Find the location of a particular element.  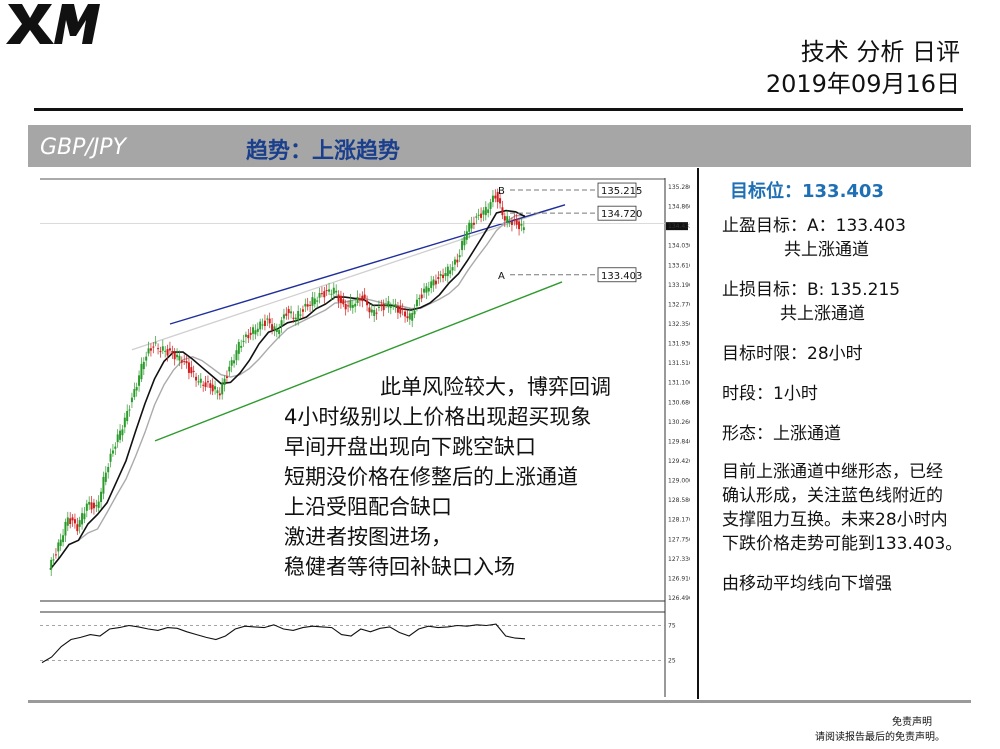

annotation-line: 上沿受阻配合缺口 is located at coordinates (368, 507).